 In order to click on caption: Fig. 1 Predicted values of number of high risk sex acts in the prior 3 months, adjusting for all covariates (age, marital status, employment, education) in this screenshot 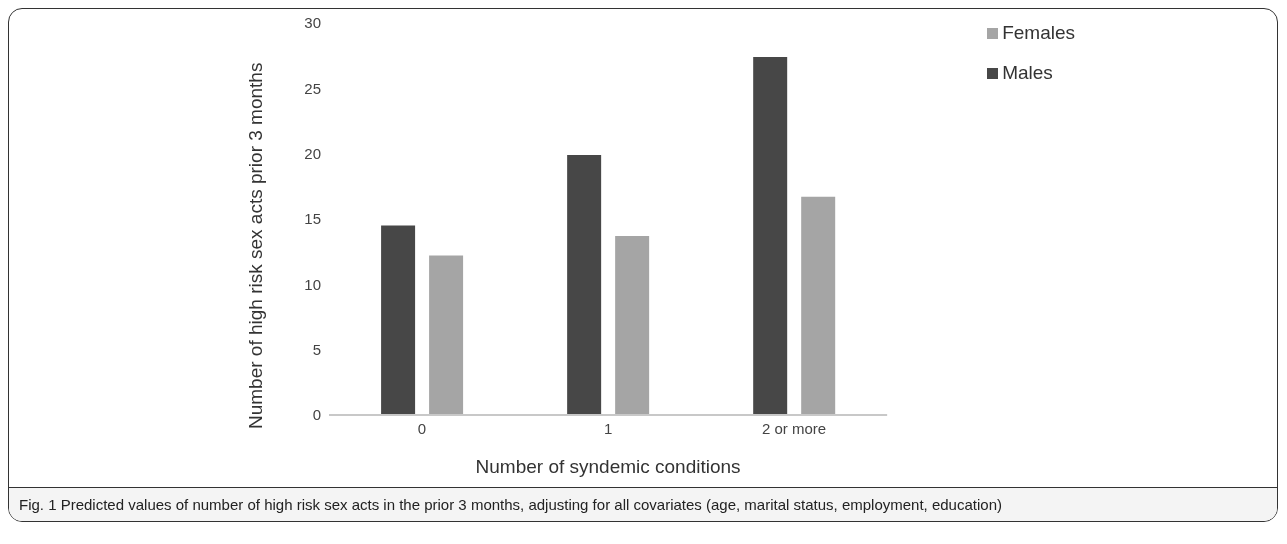, I will do `click(643, 504)`.